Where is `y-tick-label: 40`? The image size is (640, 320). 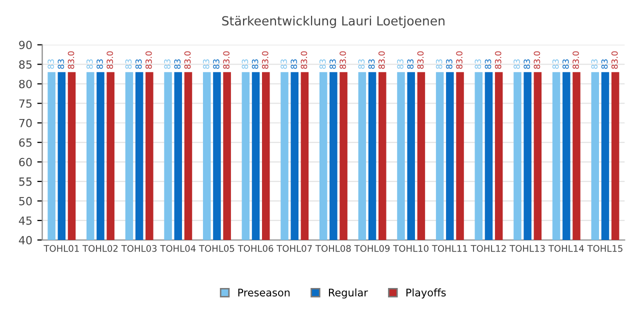
y-tick-label: 40 is located at coordinates (25, 240).